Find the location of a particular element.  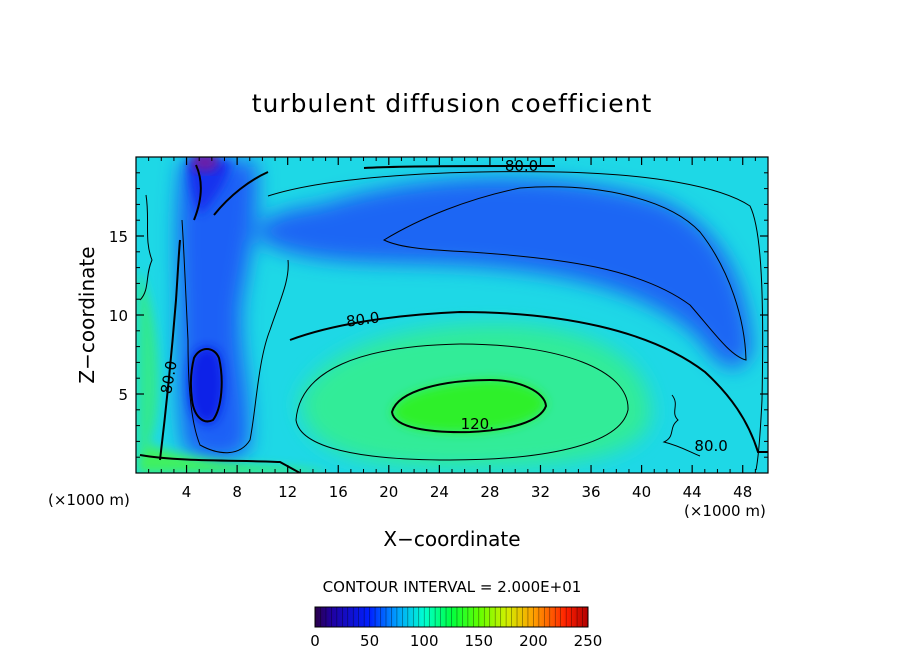

contour-80-middle is located at coordinates (528, 381).